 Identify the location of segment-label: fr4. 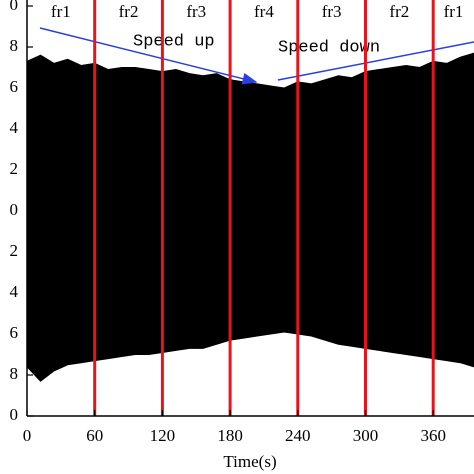
(264, 11).